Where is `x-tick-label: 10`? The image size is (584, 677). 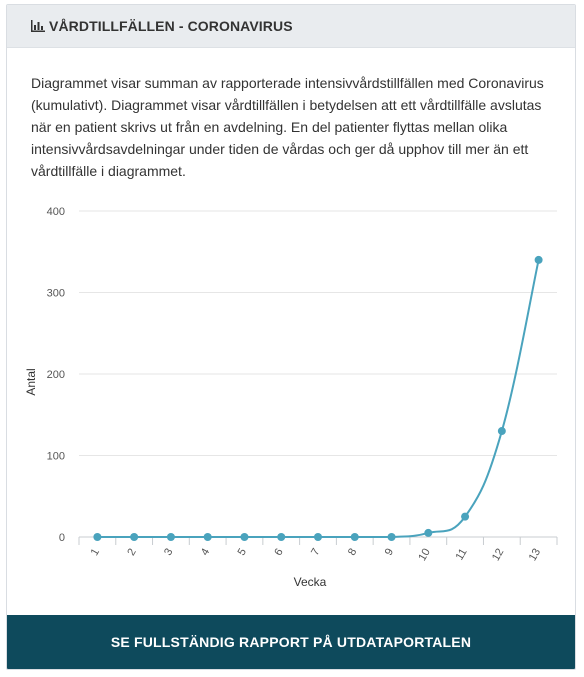 x-tick-label: 10 is located at coordinates (424, 555).